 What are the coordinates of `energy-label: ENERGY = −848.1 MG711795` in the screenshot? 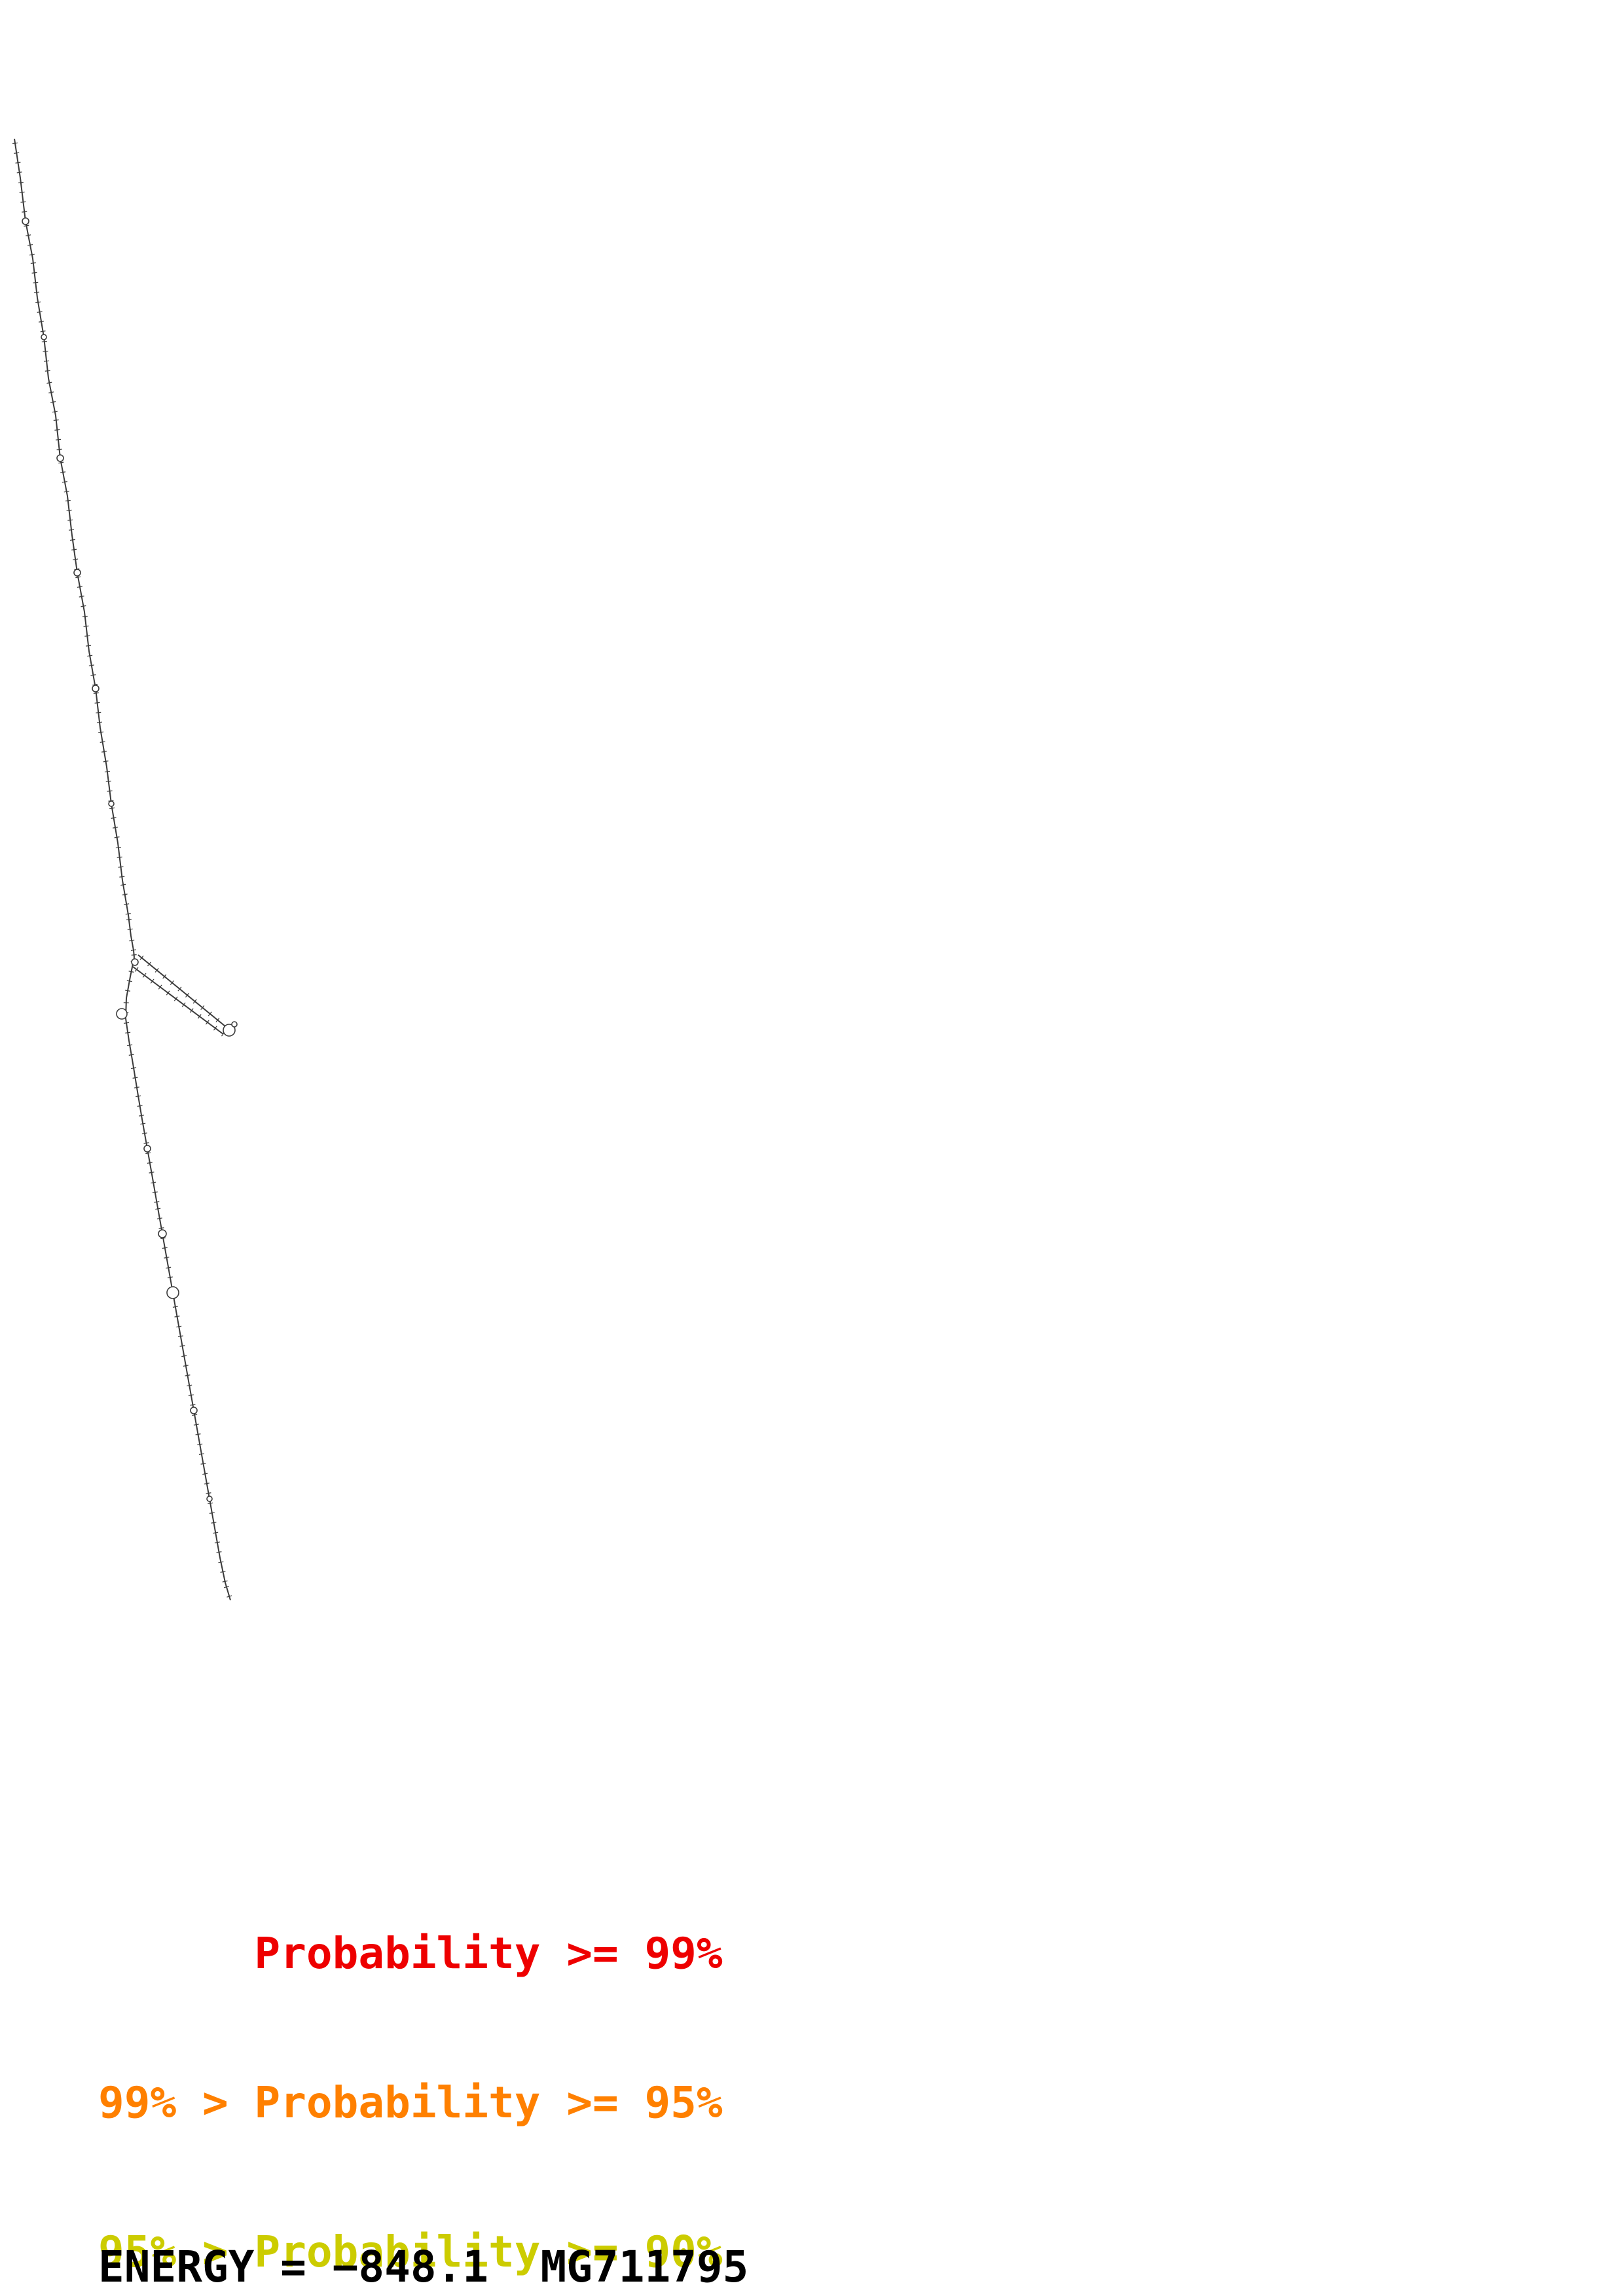 It's located at (423, 2267).